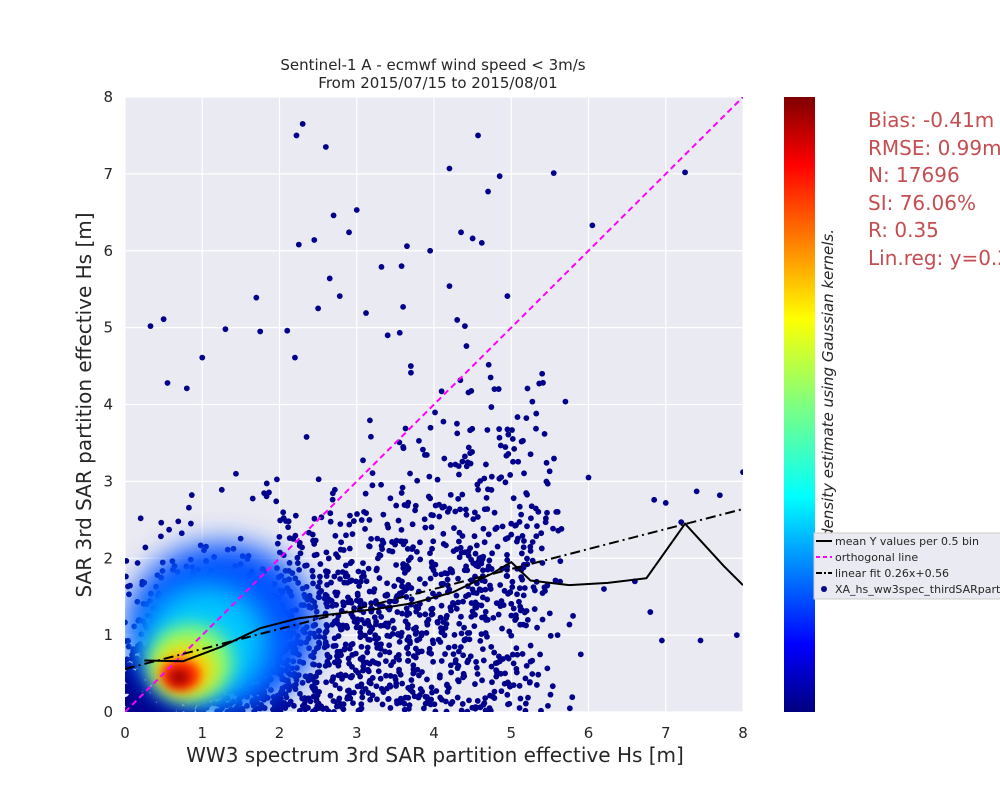 Image resolution: width=1000 pixels, height=800 pixels. I want to click on y-tick-label: 5, so click(108, 328).